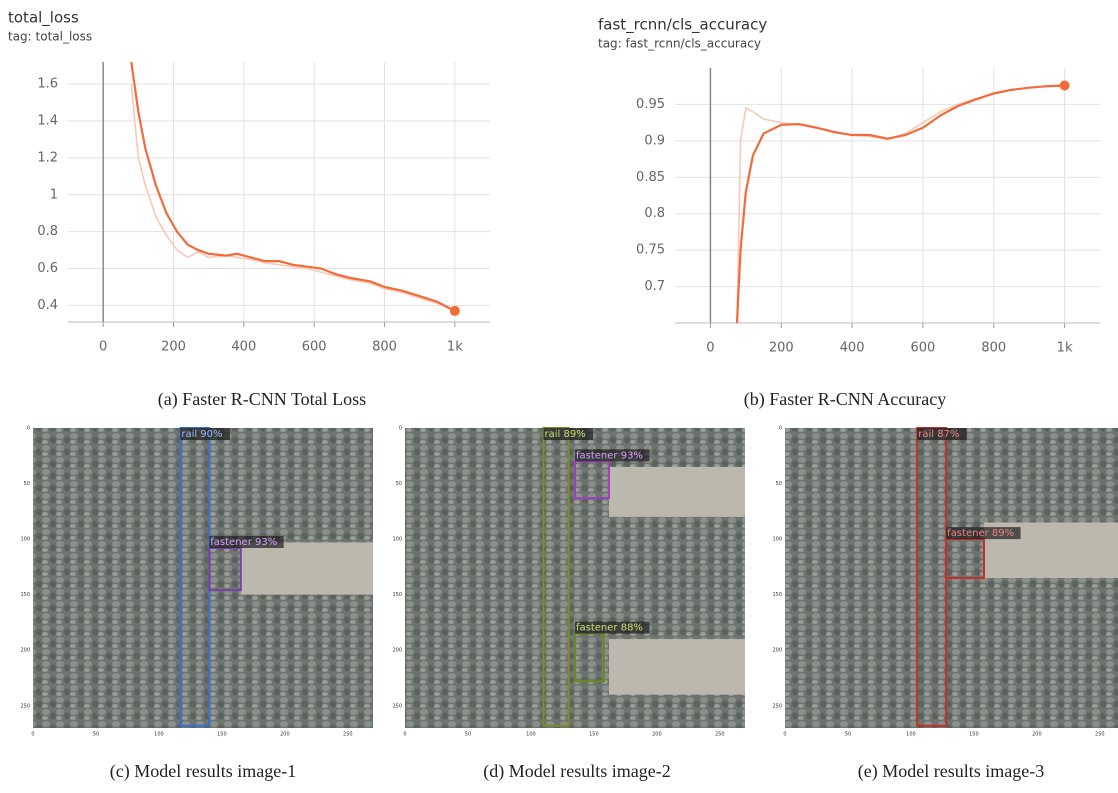  What do you see at coordinates (47, 305) in the screenshot?
I see `y-tick-label: 0.4` at bounding box center [47, 305].